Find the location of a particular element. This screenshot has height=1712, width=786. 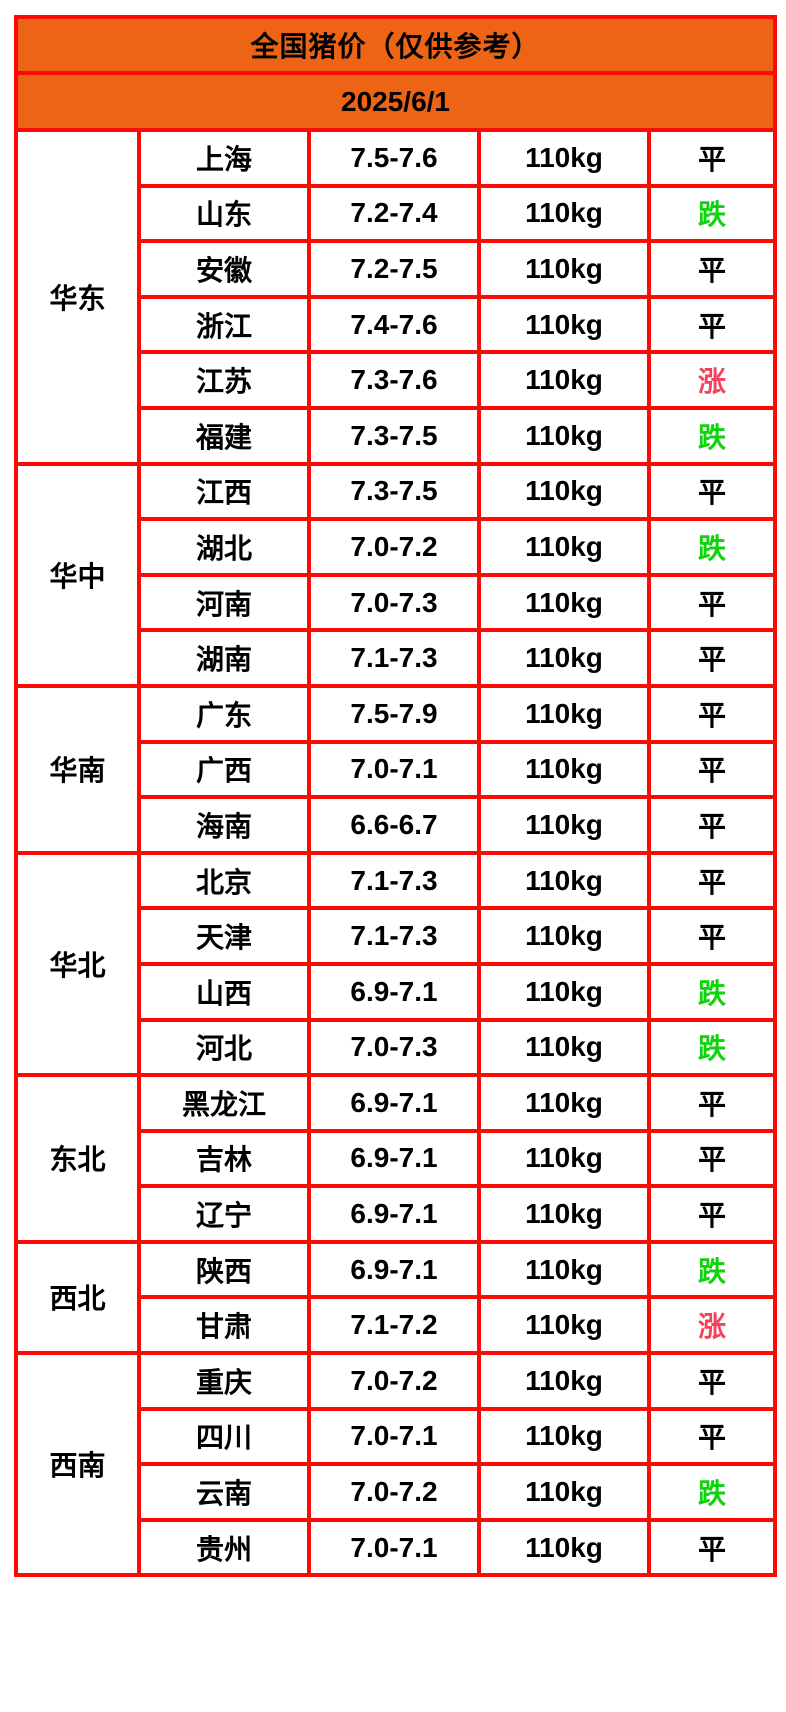

price-cell: 7.3-7.6 is located at coordinates (394, 380).